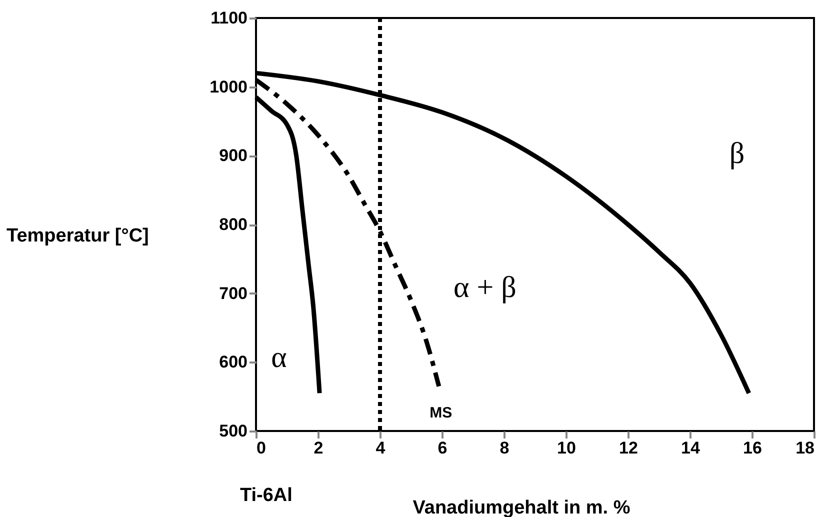 The height and width of the screenshot is (517, 824). What do you see at coordinates (485, 287) in the screenshot?
I see `annotation: α + β` at bounding box center [485, 287].